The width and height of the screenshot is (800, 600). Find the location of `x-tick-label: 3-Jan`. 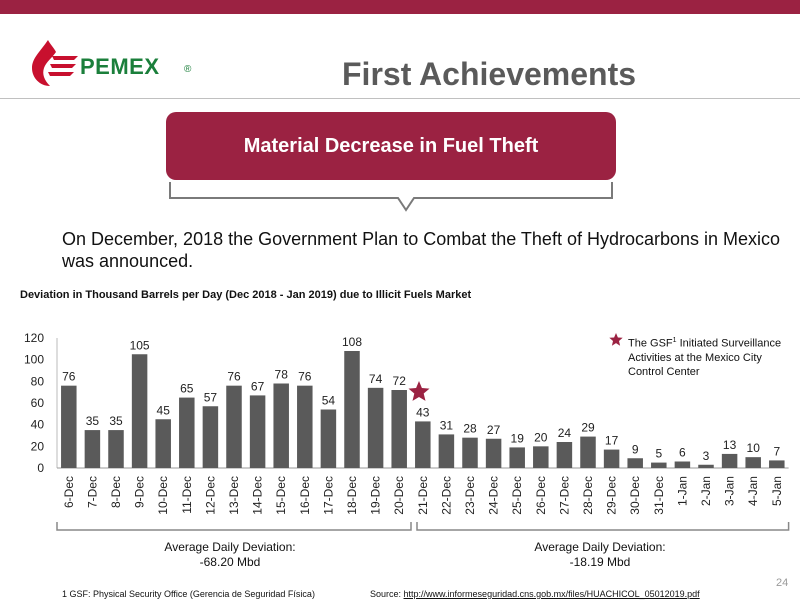

x-tick-label: 3-Jan is located at coordinates (730, 491).